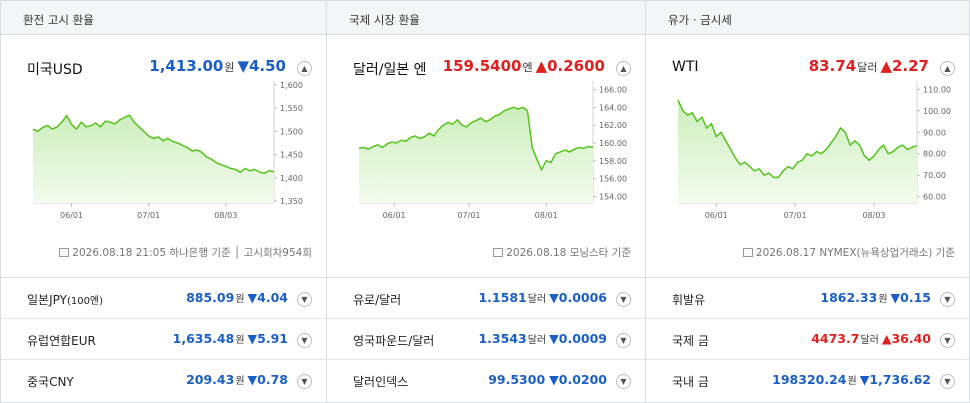 This screenshot has width=970, height=403. Describe the element at coordinates (390, 70) in the screenshot. I see `quote-name: 달러/일본 엔` at that location.